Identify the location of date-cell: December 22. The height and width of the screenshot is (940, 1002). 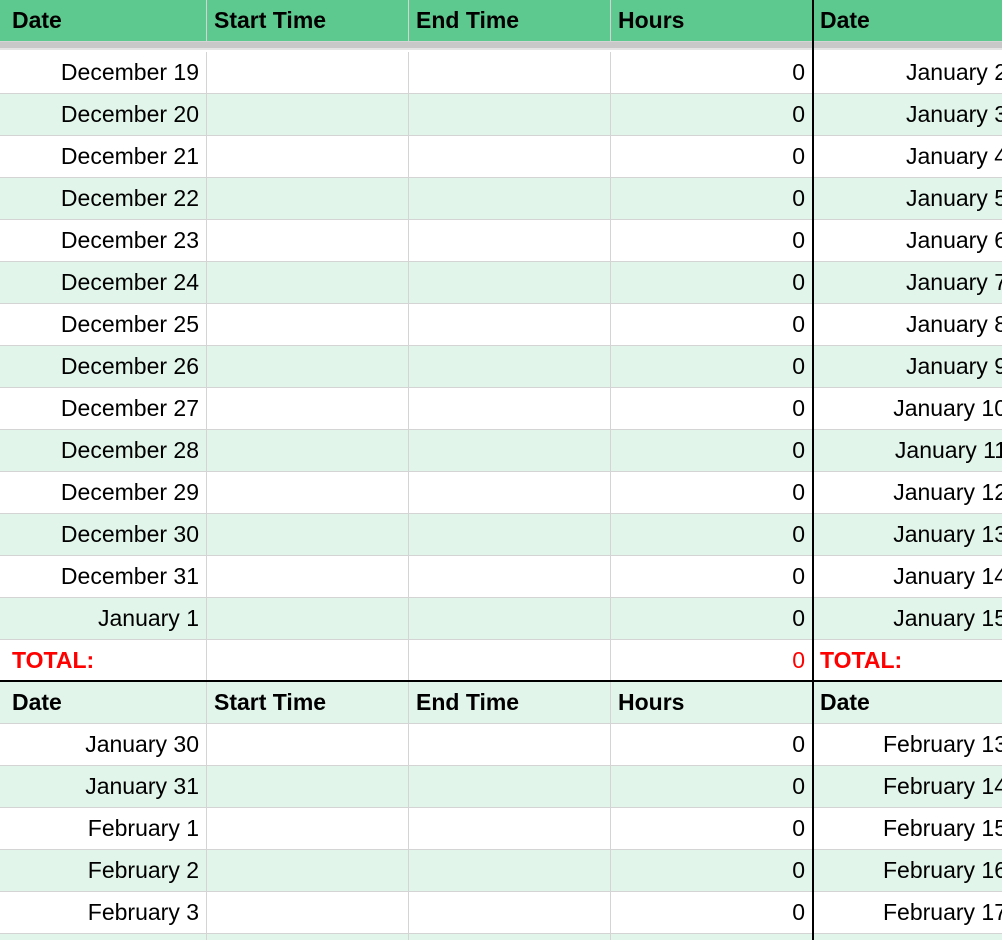
(106, 199).